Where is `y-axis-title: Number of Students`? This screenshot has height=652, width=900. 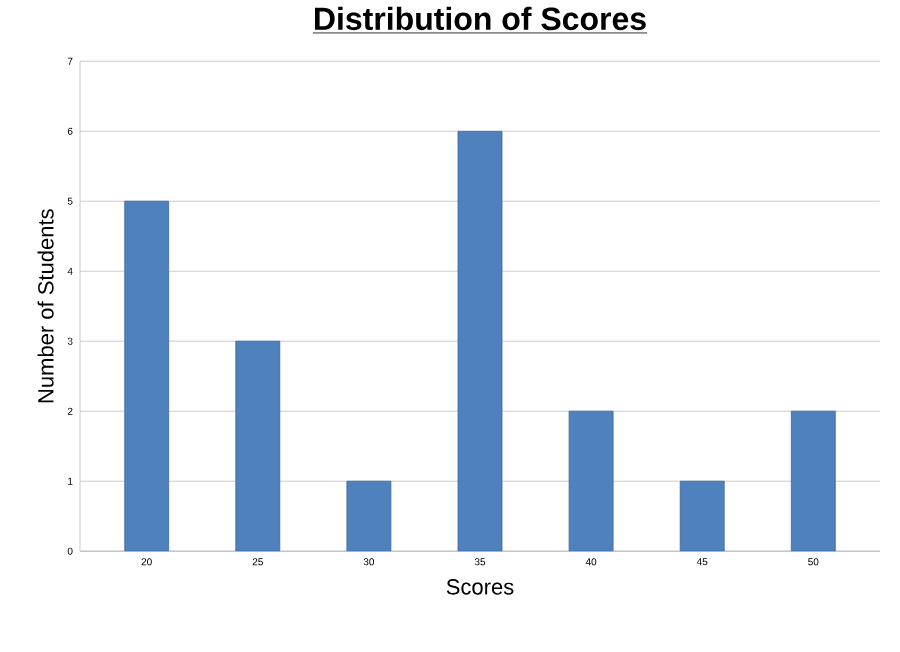 y-axis-title: Number of Students is located at coordinates (45, 306).